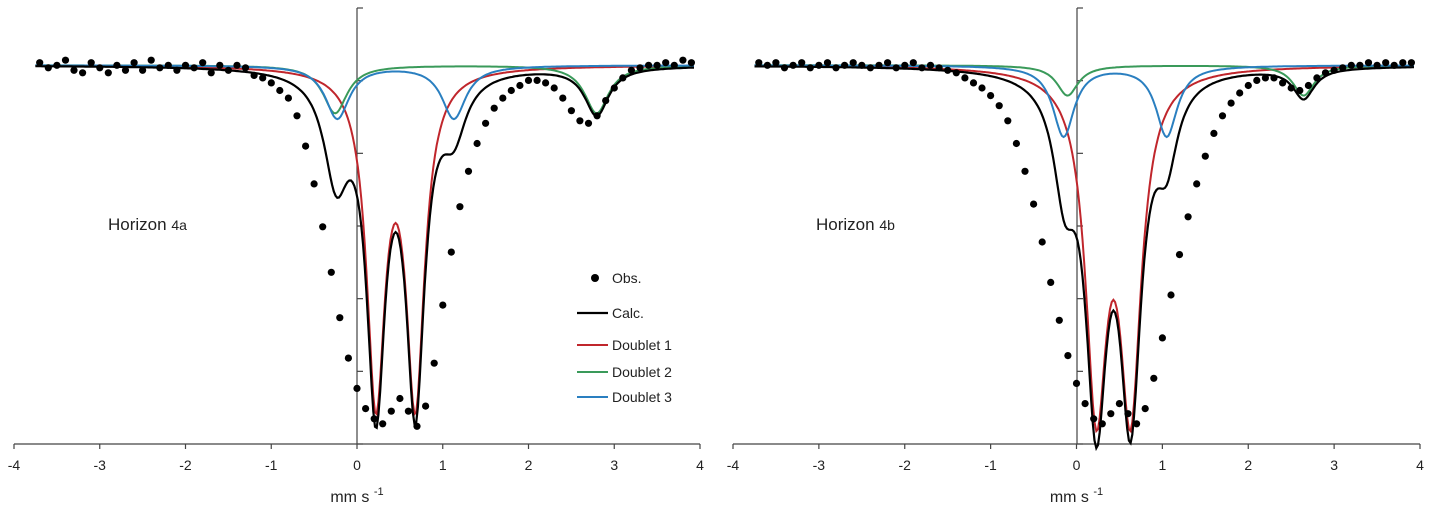 Image resolution: width=1437 pixels, height=508 pixels. I want to click on legend: Obs. Calc. Doublet 1 Doublet 2 Doublet 3, so click(624, 337).